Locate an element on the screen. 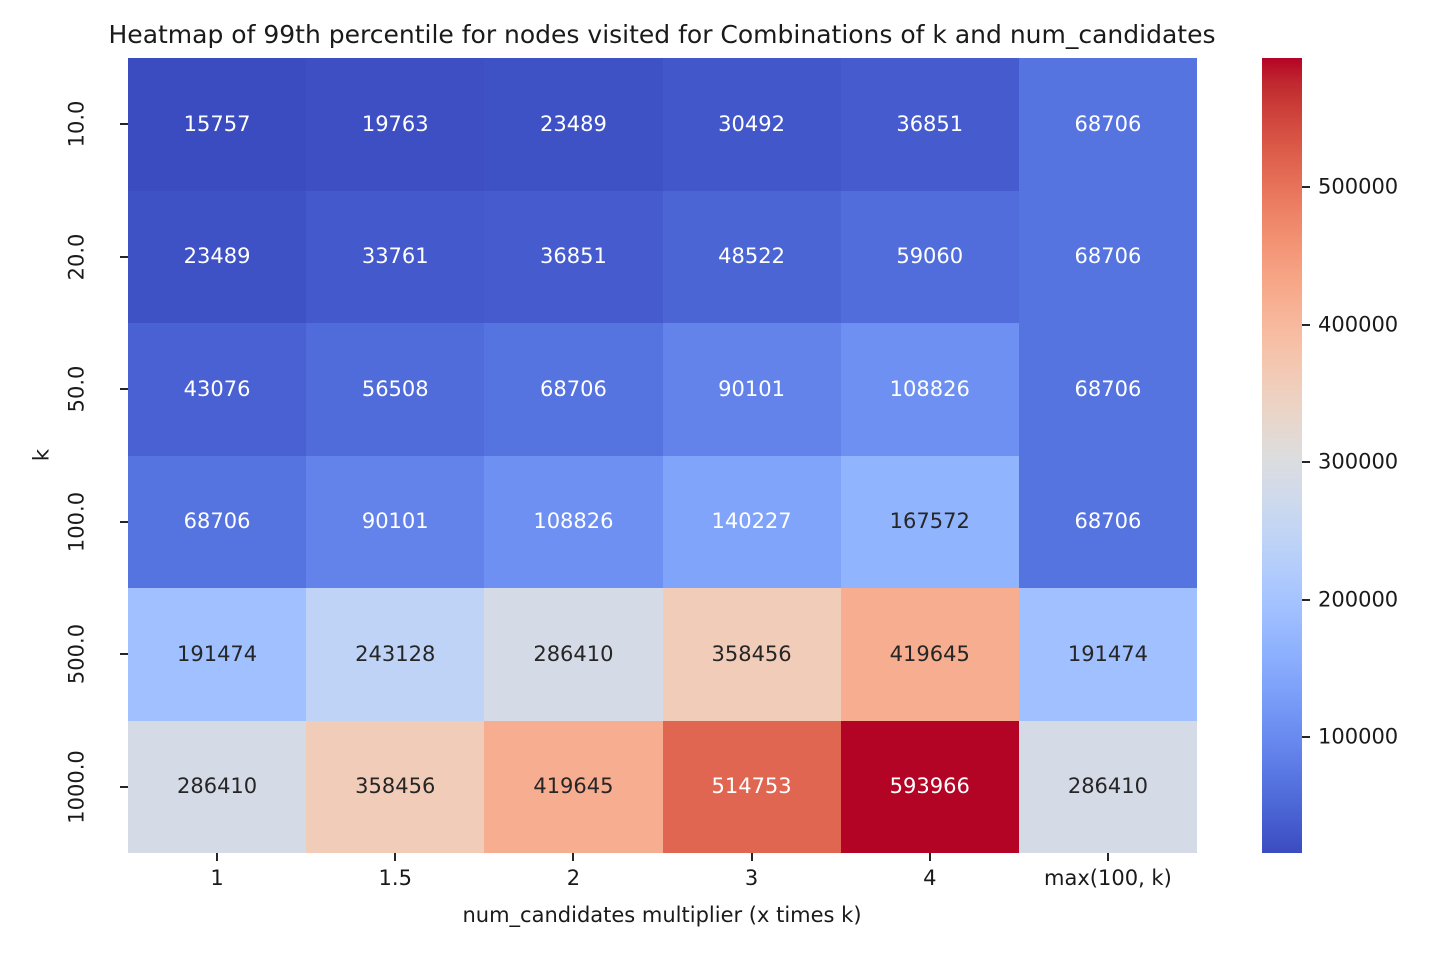  x-tick-label: 3 is located at coordinates (751, 878).